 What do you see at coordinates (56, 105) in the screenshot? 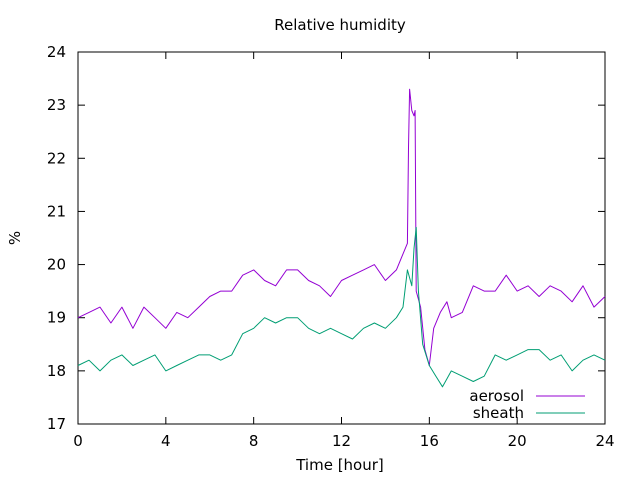
I see `y-tick-label: 23` at bounding box center [56, 105].